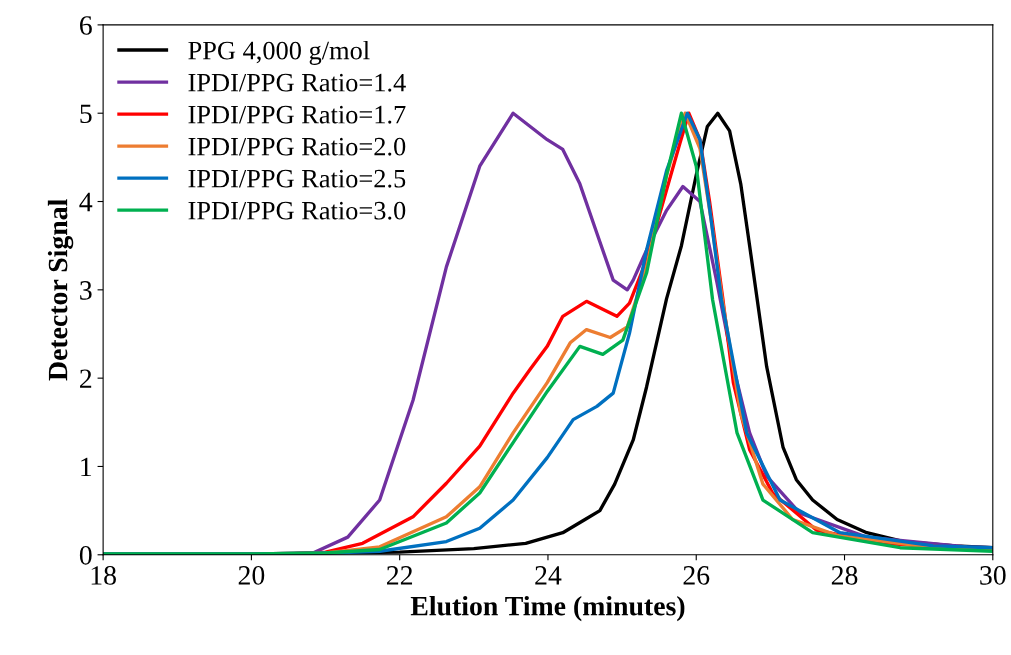 The width and height of the screenshot is (1011, 655). I want to click on x-tick-label: 20, so click(251, 575).